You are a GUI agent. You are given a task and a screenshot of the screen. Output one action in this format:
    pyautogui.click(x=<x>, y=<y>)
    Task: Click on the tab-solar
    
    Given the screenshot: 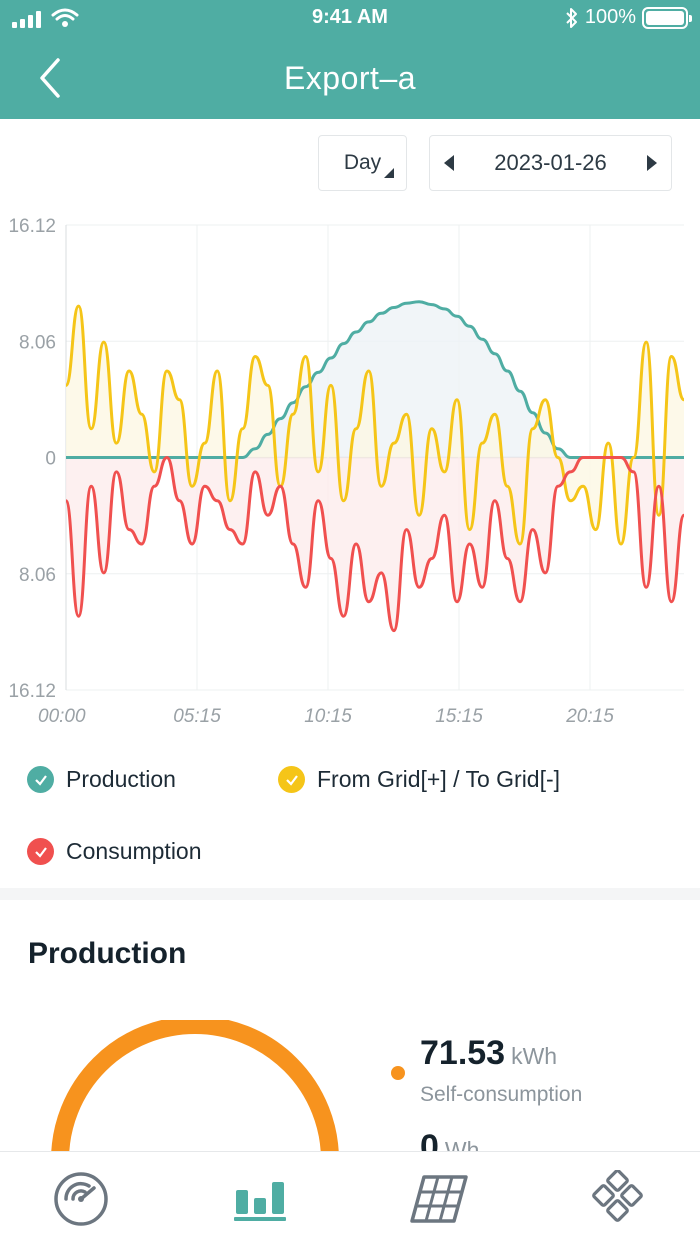 What is the action you would take?
    pyautogui.click(x=439, y=1199)
    